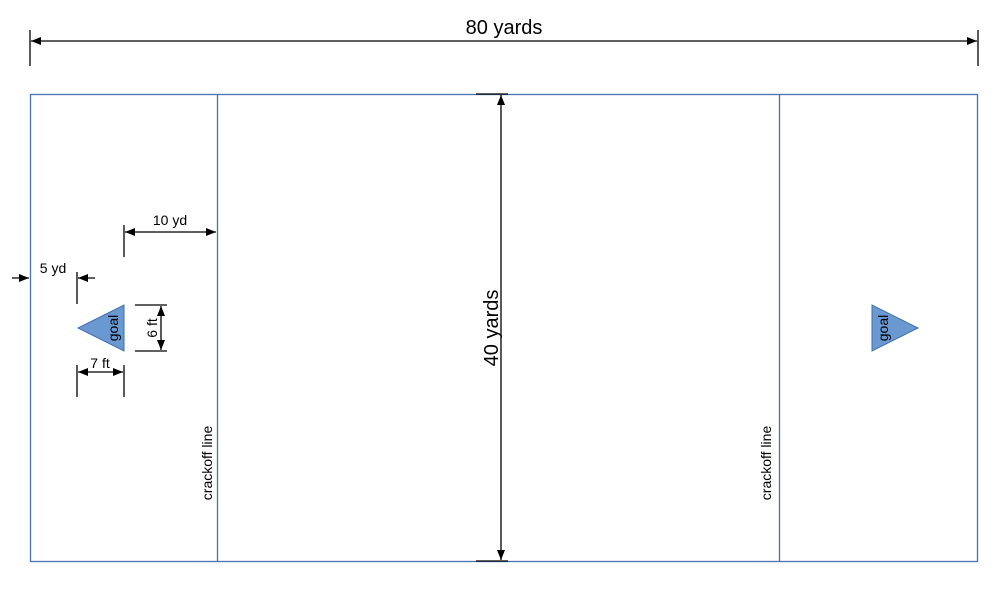 The height and width of the screenshot is (589, 999). What do you see at coordinates (883, 328) in the screenshot?
I see `goal-right-label: goal` at bounding box center [883, 328].